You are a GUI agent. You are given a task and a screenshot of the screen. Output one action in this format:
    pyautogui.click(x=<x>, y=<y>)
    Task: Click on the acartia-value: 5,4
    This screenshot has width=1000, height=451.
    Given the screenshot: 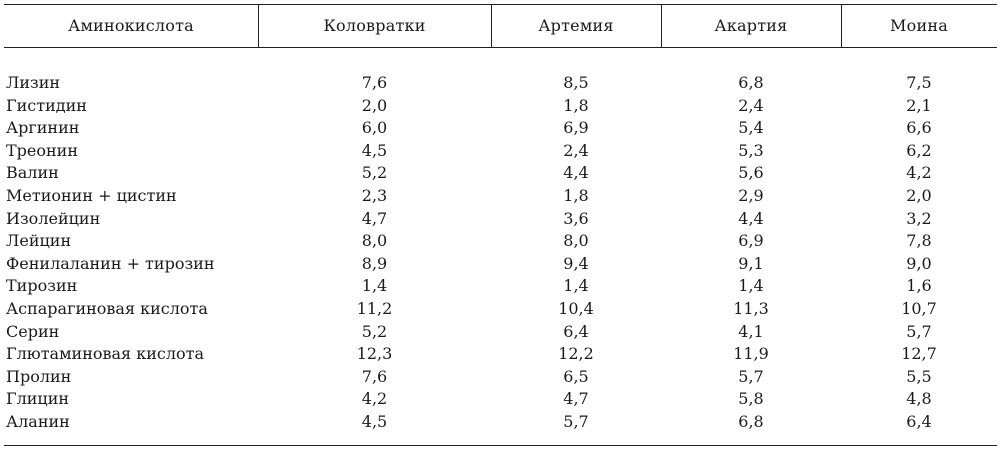 What is the action you would take?
    pyautogui.click(x=751, y=128)
    